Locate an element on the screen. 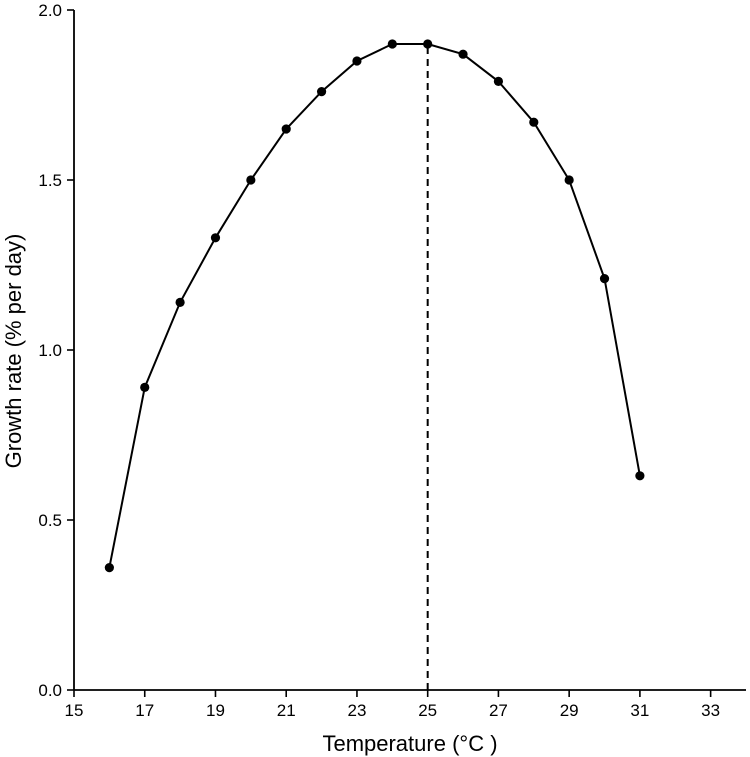 The width and height of the screenshot is (750, 757). x-tick-label: 31 is located at coordinates (639, 710).